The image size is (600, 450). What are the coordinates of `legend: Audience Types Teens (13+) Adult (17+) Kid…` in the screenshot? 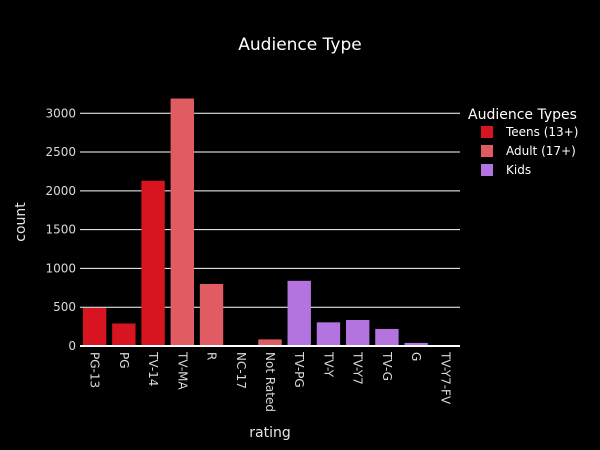 It's located at (523, 142).